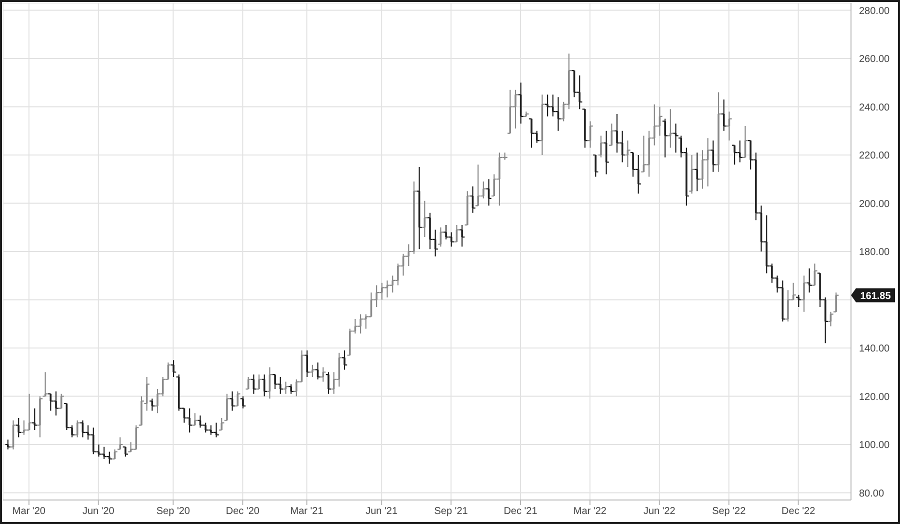 This screenshot has width=900, height=524. Describe the element at coordinates (874, 252) in the screenshot. I see `y-tick-label: 180.00` at that location.